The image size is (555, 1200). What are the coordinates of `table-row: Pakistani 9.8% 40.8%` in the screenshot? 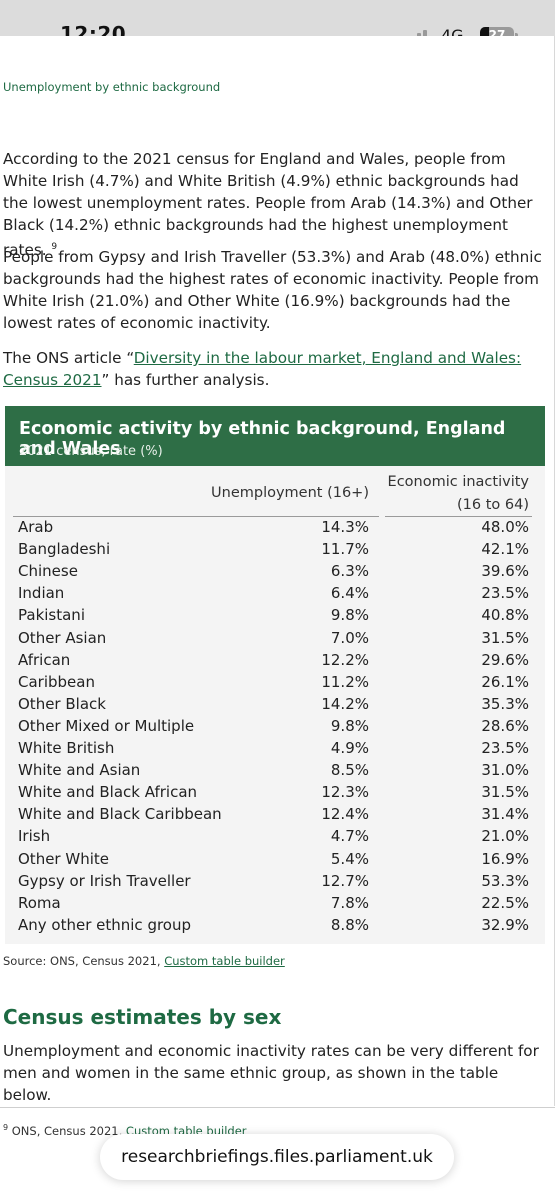 It's located at (275, 615).